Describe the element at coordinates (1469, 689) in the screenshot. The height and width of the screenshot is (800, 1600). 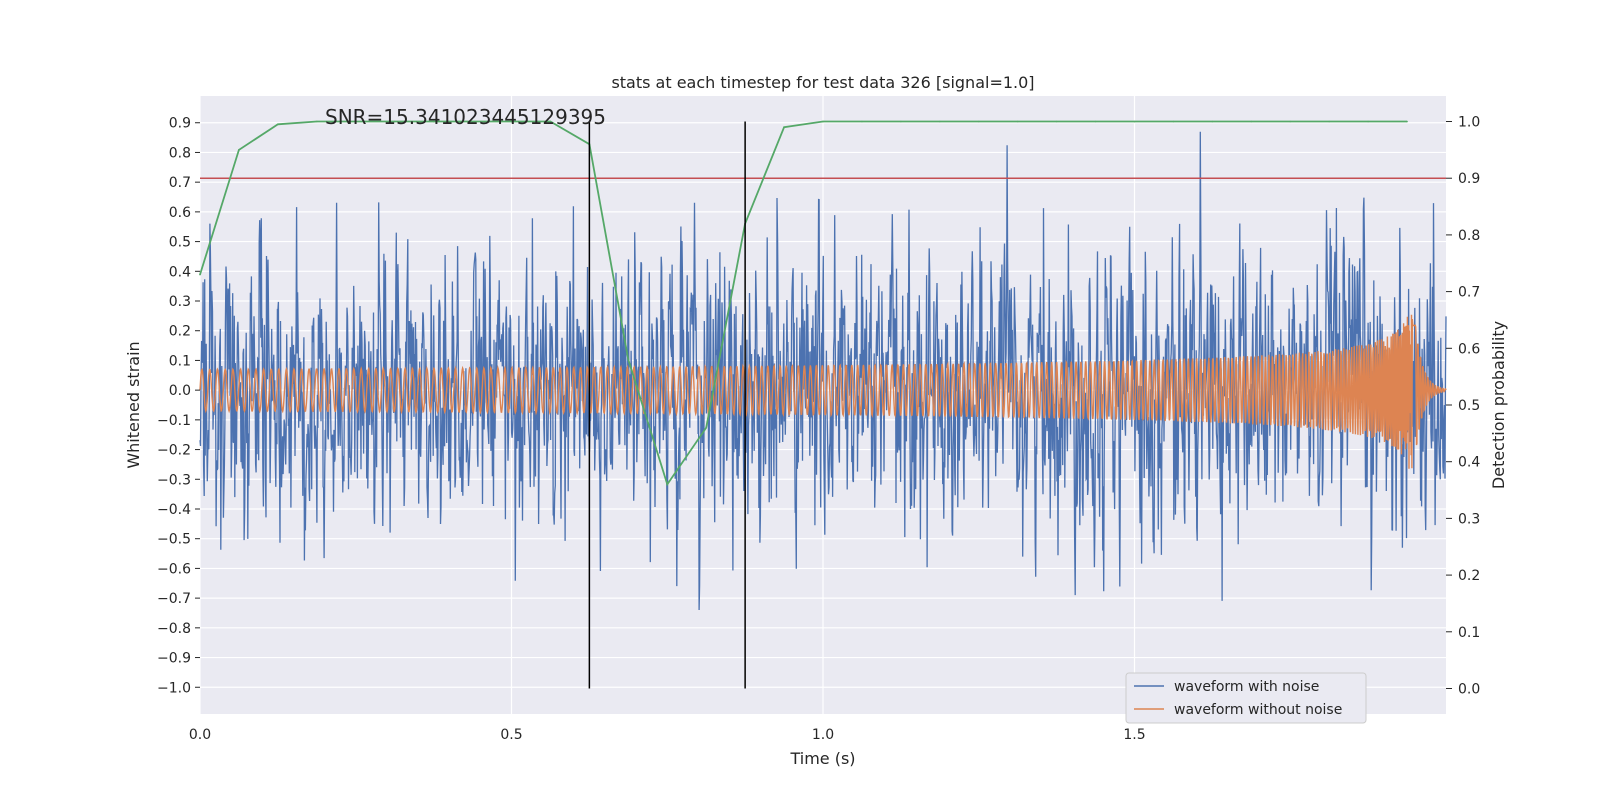
I see `y2-tick-label: 0.0` at that location.